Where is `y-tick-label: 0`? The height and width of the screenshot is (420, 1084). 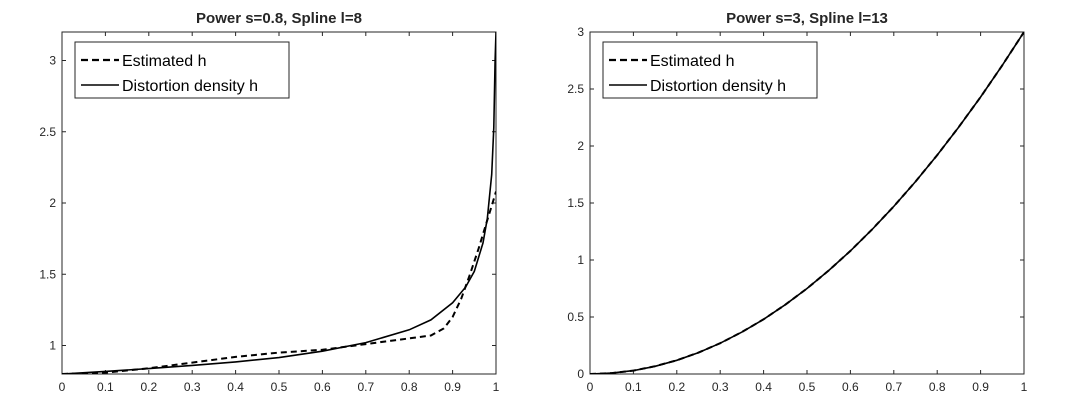
y-tick-label: 0 is located at coordinates (580, 374).